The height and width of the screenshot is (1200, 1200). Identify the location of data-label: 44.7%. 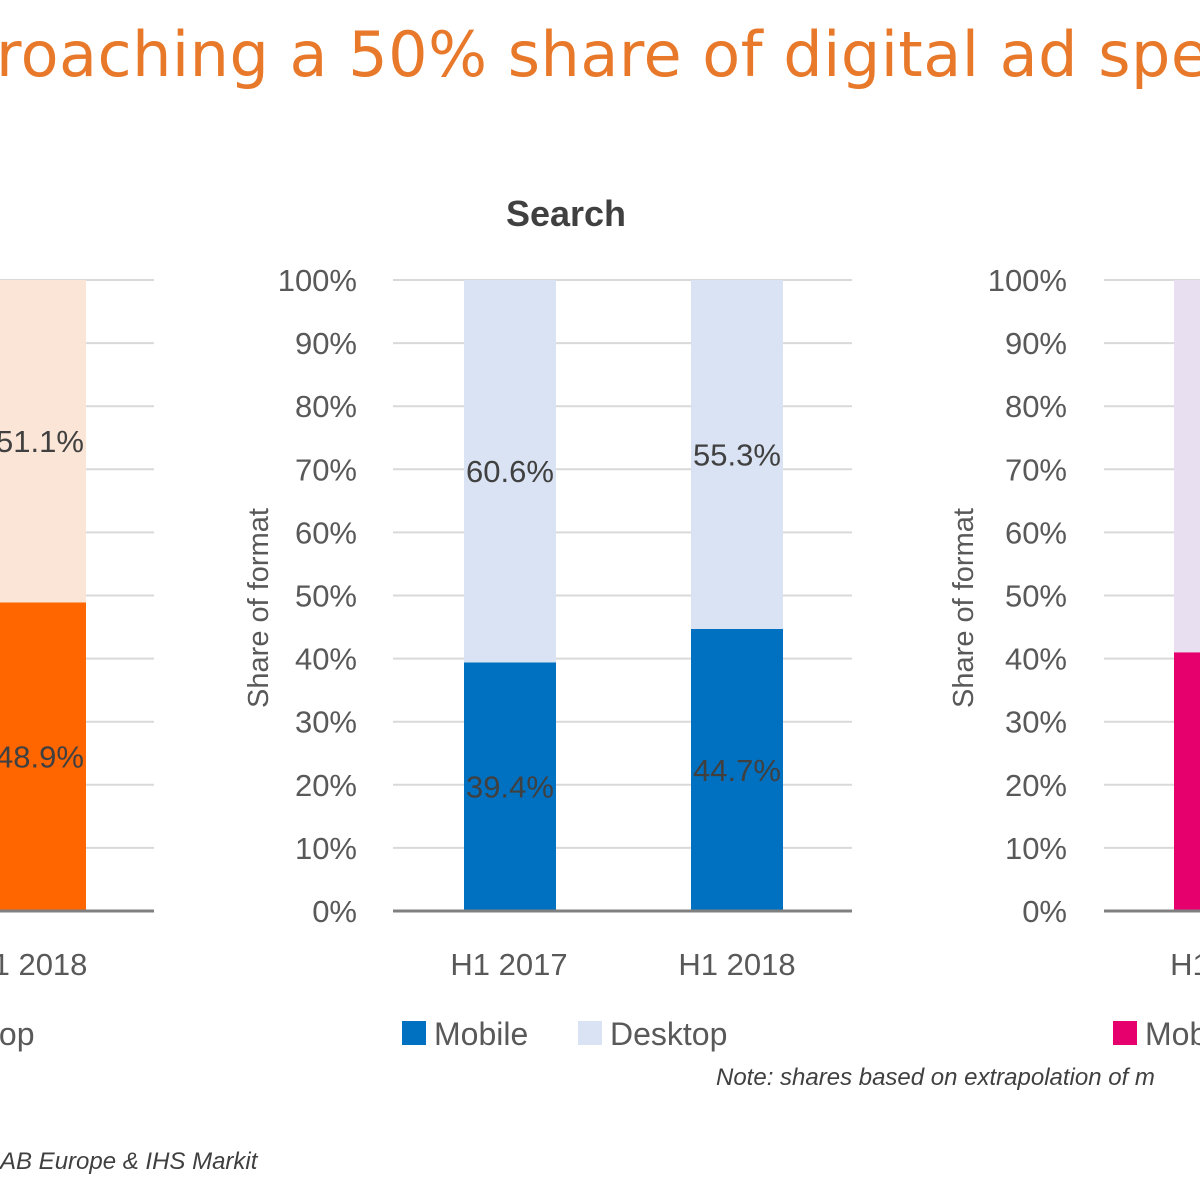
(737, 770).